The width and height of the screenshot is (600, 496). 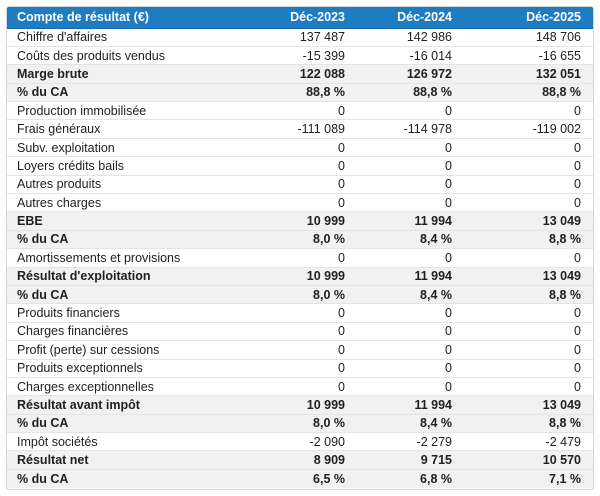 I want to click on row-value-dec-2025: 10 570, so click(x=528, y=460).